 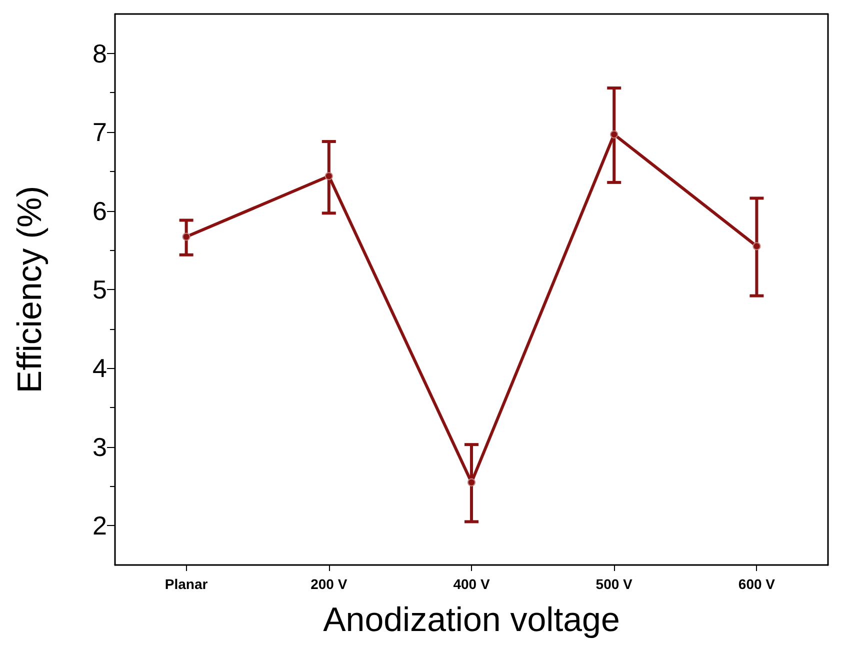 I want to click on y-tick-label: 2, so click(x=99, y=525).